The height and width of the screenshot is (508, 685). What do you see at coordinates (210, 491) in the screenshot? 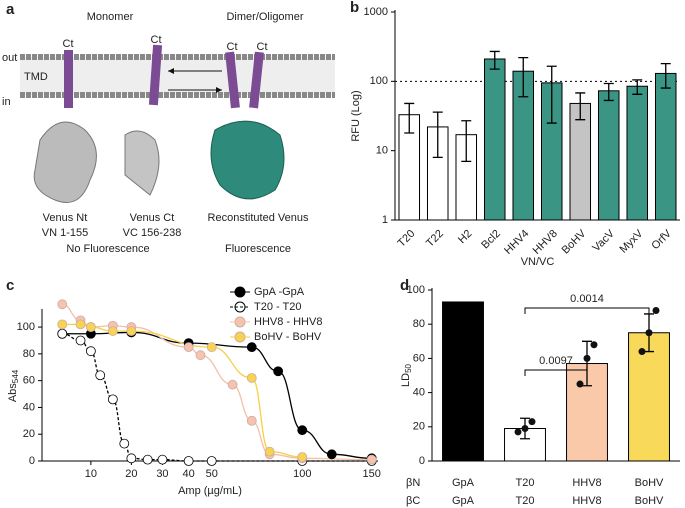
I see `x-axis-label: Amp (µg/mL)` at bounding box center [210, 491].